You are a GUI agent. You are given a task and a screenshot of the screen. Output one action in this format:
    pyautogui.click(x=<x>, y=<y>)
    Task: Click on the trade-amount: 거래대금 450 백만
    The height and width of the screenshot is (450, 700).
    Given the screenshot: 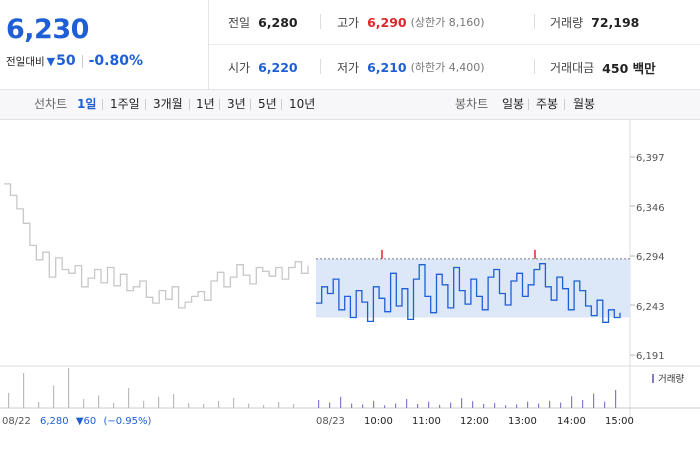 What is the action you would take?
    pyautogui.click(x=603, y=68)
    